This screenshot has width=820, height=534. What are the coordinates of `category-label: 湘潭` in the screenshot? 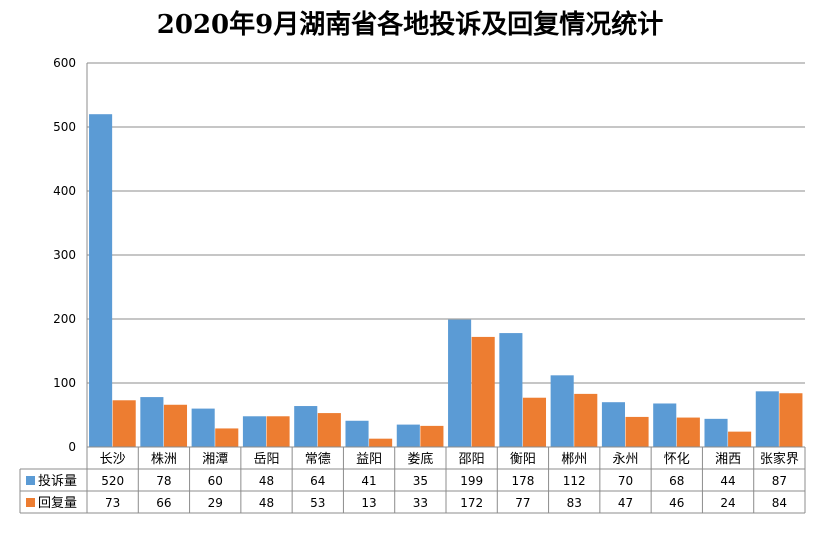 It's located at (215, 459).